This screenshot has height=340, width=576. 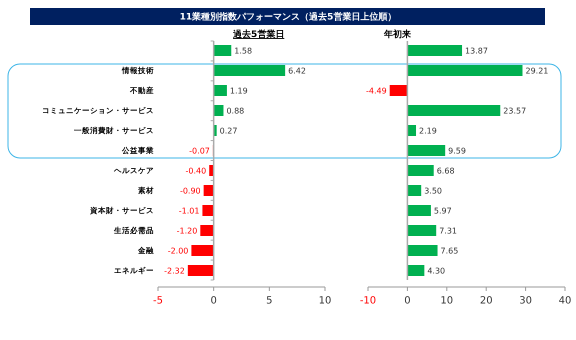 I want to click on data-label: -0.40, so click(x=196, y=171).